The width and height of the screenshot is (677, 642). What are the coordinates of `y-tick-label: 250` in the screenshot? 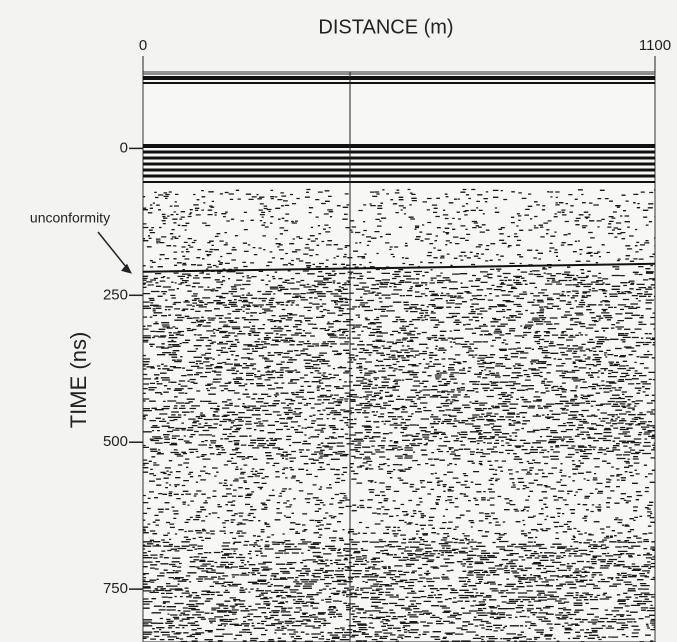 It's located at (115, 294).